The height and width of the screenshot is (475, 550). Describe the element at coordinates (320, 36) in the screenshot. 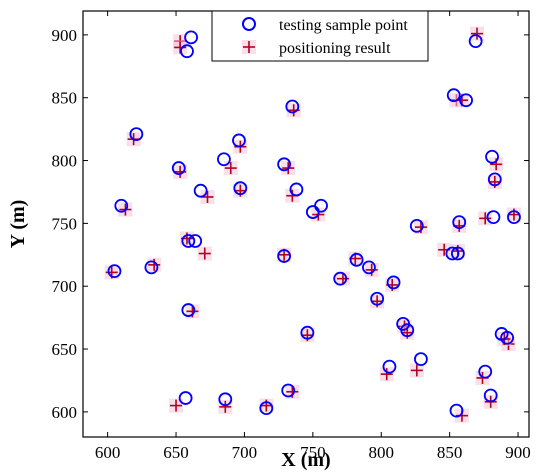

I see `legend: testing sample point positioning result` at that location.